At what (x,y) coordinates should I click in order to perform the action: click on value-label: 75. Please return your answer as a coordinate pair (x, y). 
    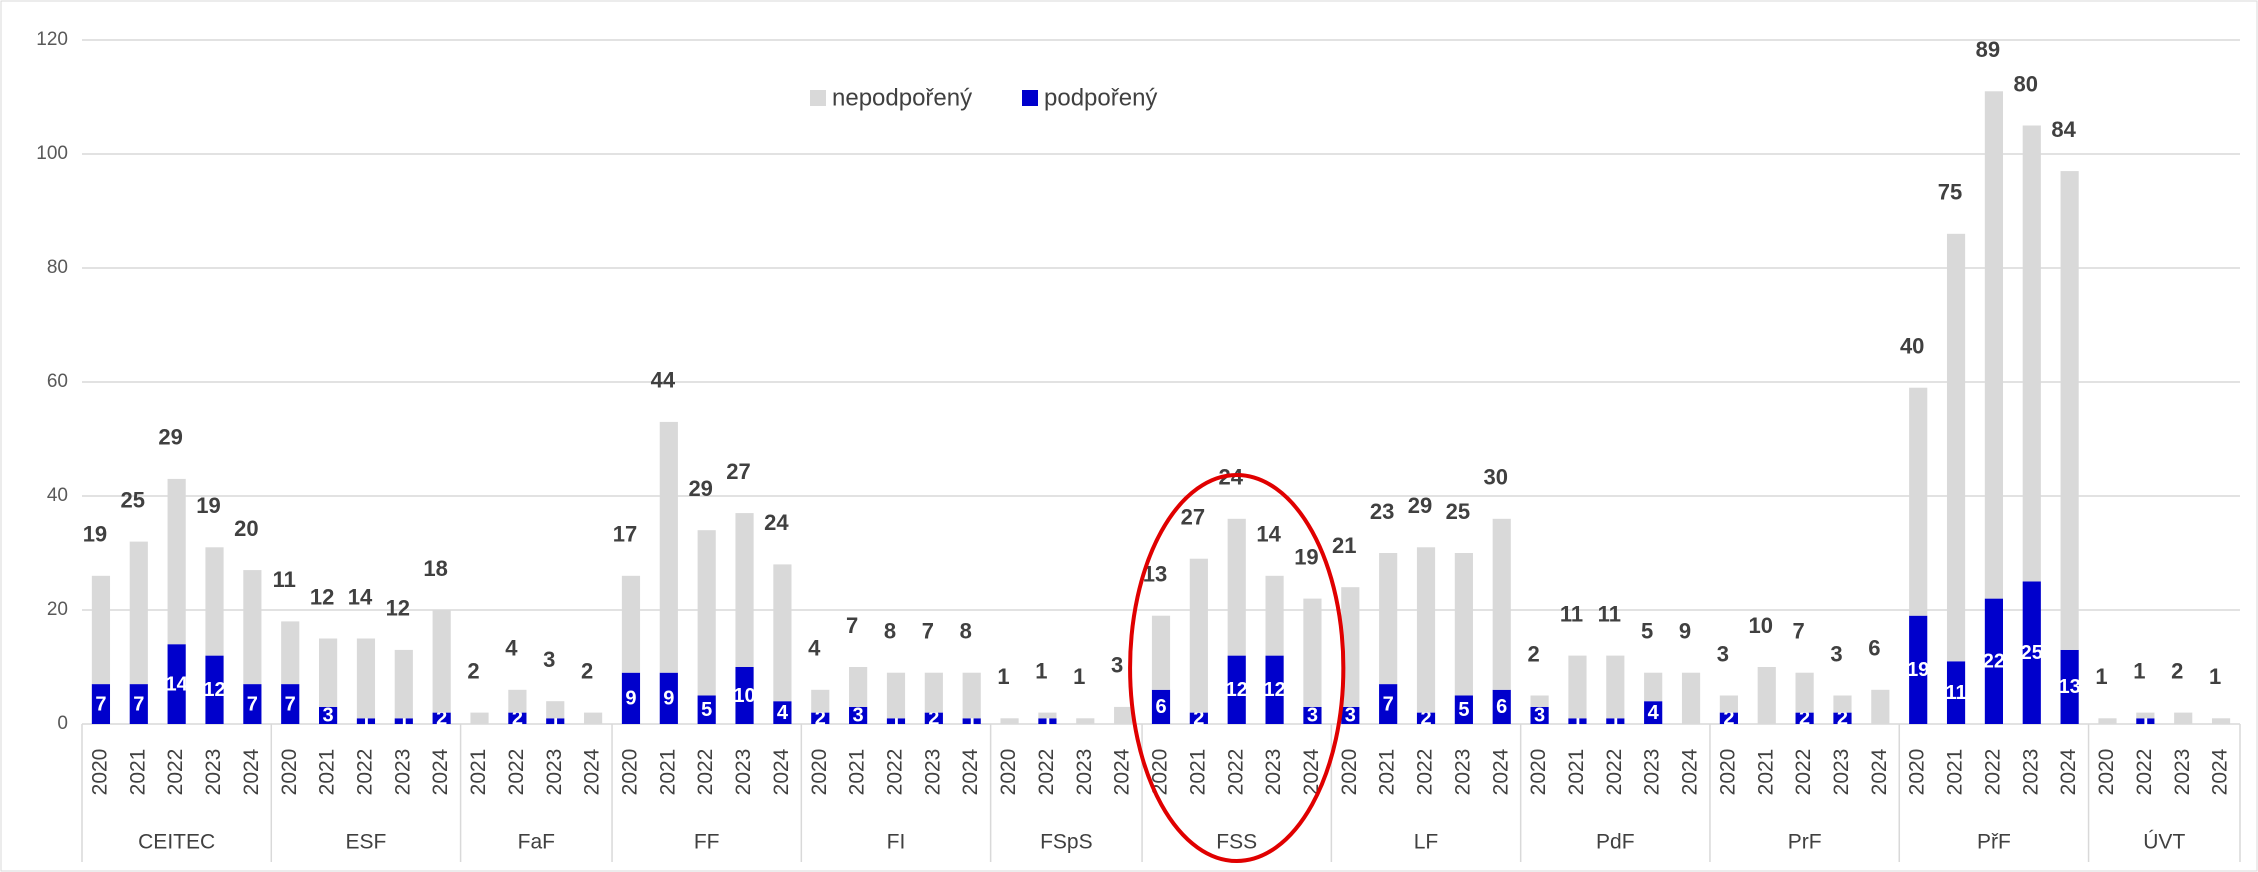
    Looking at the image, I should click on (1950, 192).